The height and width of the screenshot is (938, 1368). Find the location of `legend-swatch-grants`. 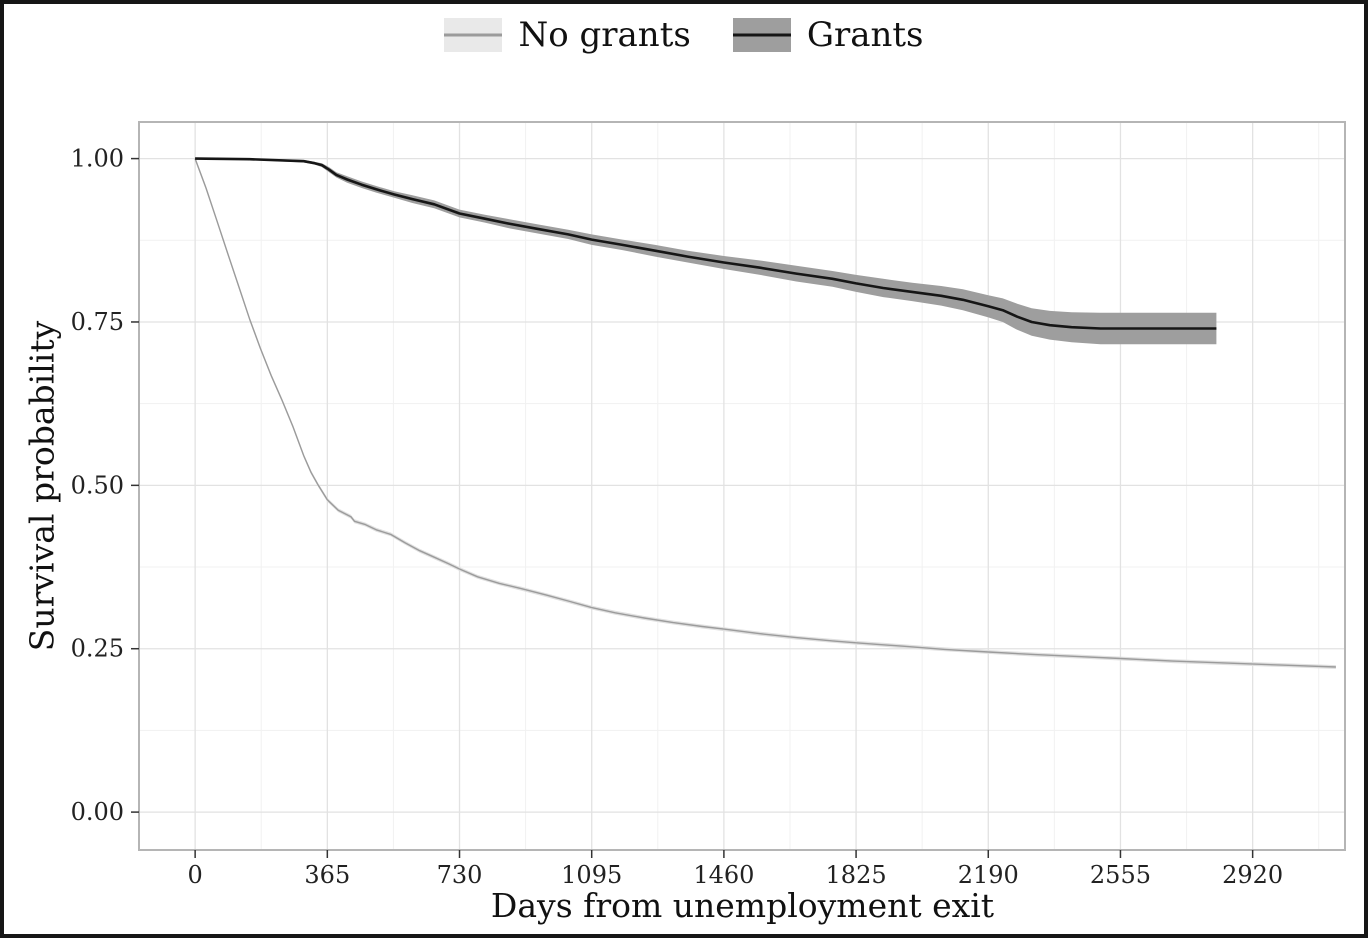

legend-swatch-grants is located at coordinates (761, 35).